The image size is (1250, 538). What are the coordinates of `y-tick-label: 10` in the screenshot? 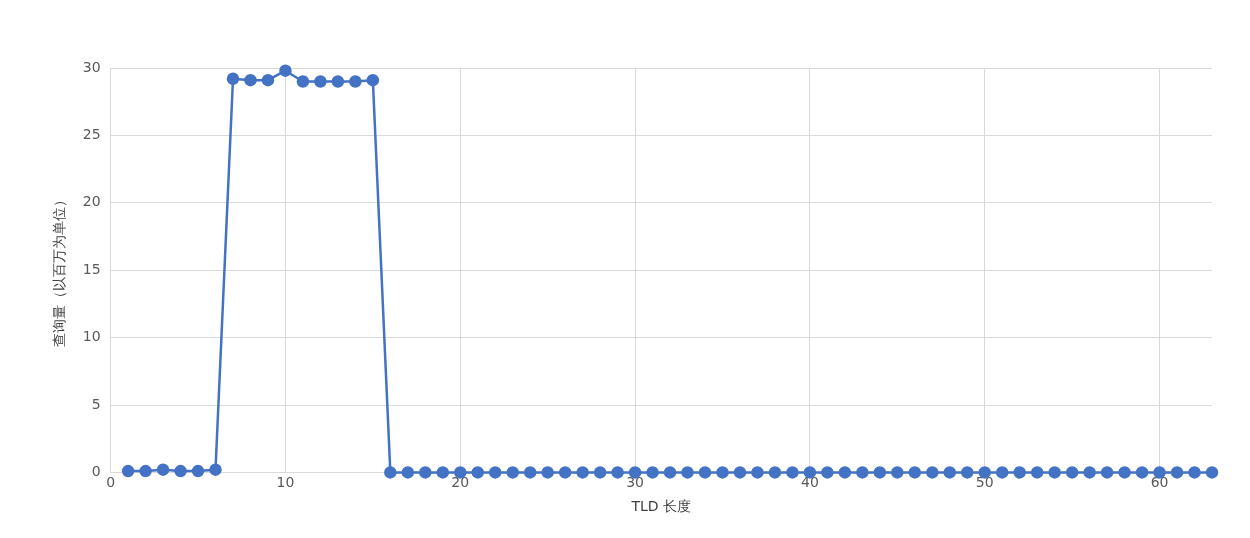 It's located at (91, 336).